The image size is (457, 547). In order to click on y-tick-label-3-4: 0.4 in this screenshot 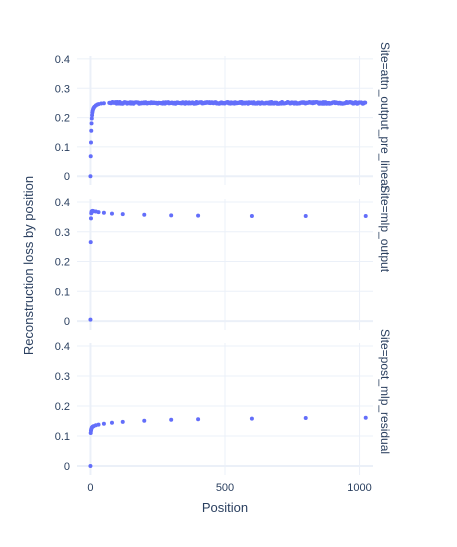, I will do `click(62, 347)`.